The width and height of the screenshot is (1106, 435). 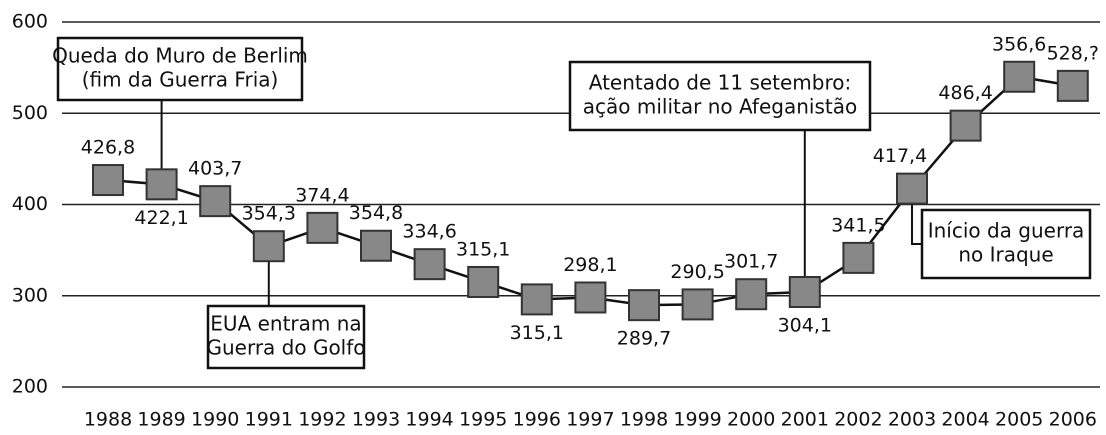 I want to click on annotation-text: no Iraque, so click(x=1005, y=255).